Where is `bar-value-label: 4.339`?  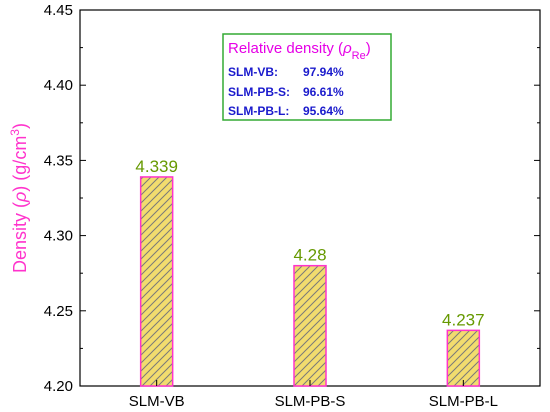
bar-value-label: 4.339 is located at coordinates (156, 166).